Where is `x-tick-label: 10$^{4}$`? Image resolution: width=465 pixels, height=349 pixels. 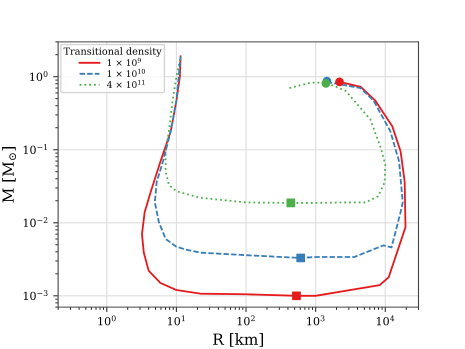 x-tick-label: 10$^{4}$ is located at coordinates (385, 320).